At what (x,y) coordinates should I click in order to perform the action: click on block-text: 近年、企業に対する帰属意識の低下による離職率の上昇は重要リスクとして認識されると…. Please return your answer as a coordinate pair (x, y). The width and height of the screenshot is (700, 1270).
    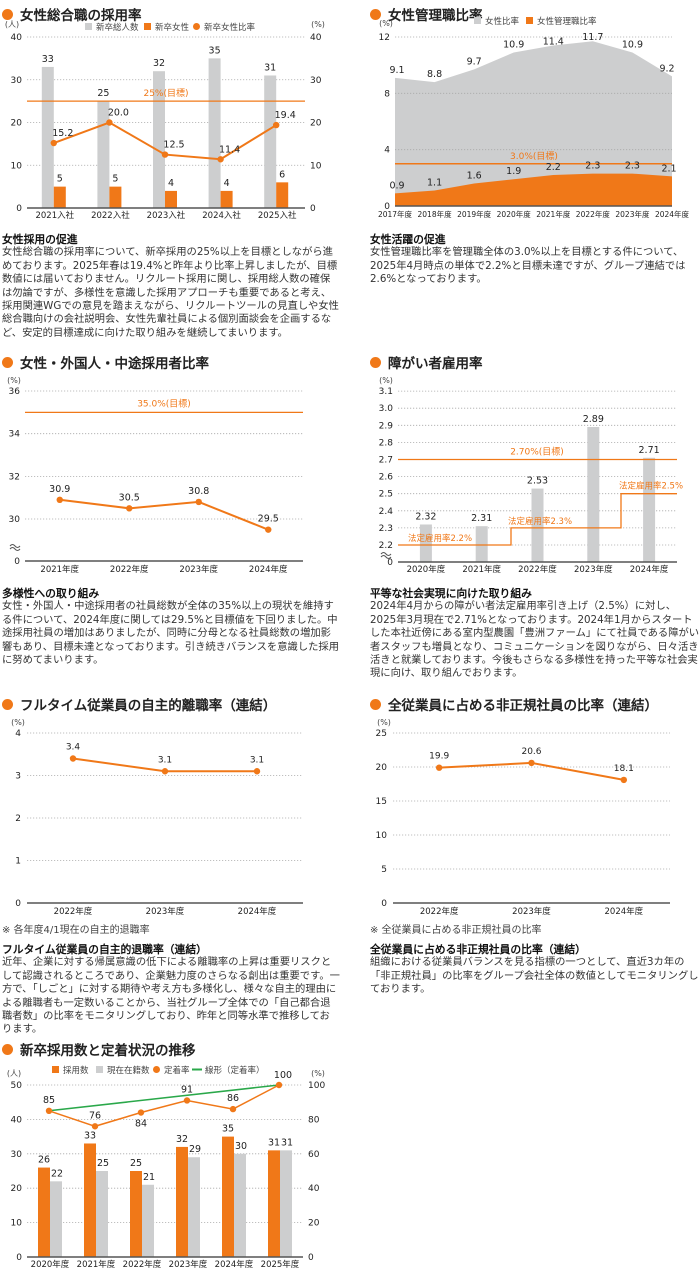
    Looking at the image, I should click on (171, 996).